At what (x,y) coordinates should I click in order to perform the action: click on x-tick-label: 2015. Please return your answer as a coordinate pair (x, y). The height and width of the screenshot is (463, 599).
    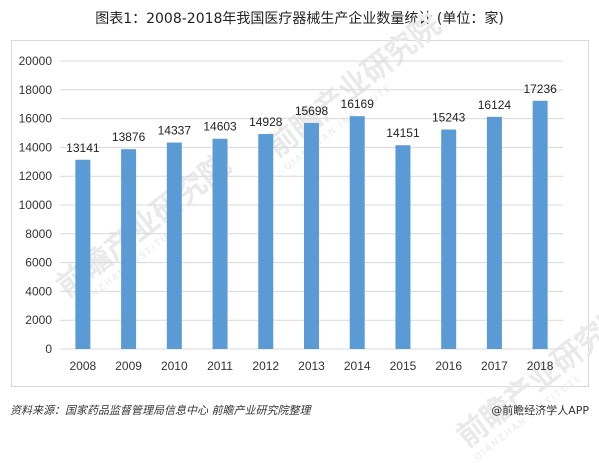
    Looking at the image, I should click on (403, 366).